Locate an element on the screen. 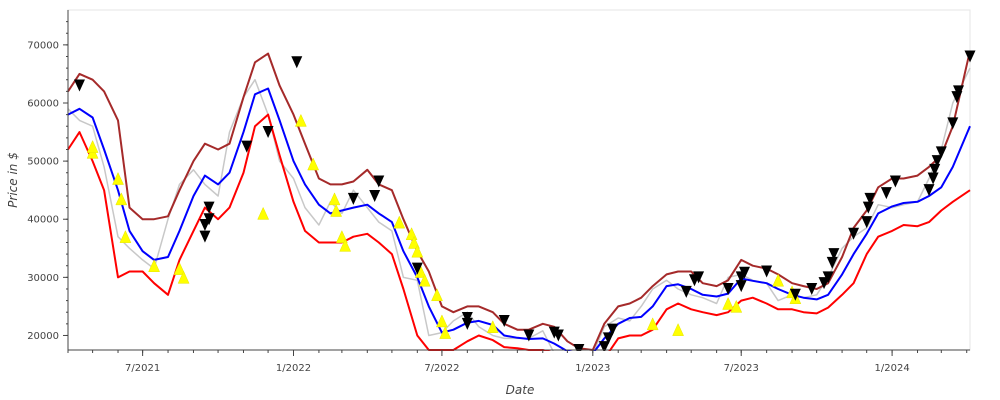  y-tick-label: 30000 is located at coordinates (43, 278).